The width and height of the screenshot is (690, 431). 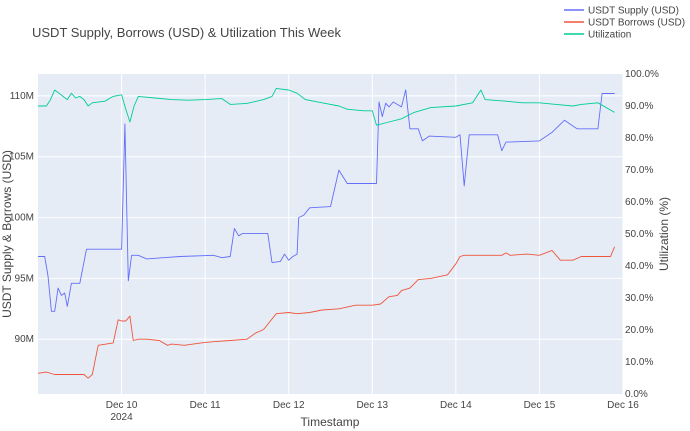 What do you see at coordinates (636, 394) in the screenshot?
I see `y2-tick-label: 0.0%` at bounding box center [636, 394].